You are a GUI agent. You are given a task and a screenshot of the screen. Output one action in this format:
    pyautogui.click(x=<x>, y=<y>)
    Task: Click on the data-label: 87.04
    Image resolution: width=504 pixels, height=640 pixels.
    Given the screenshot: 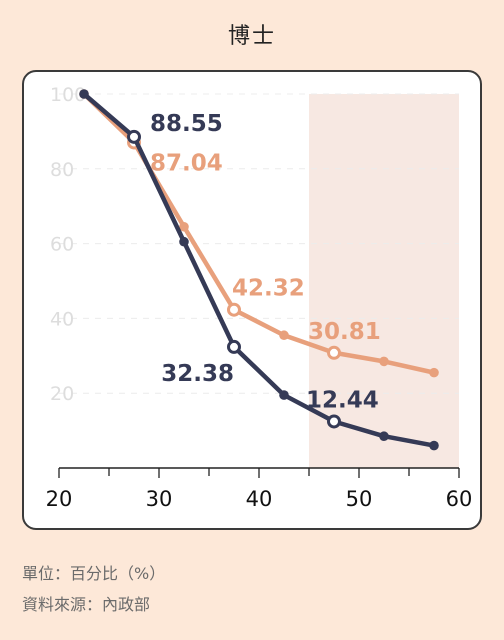 What is the action you would take?
    pyautogui.click(x=186, y=163)
    